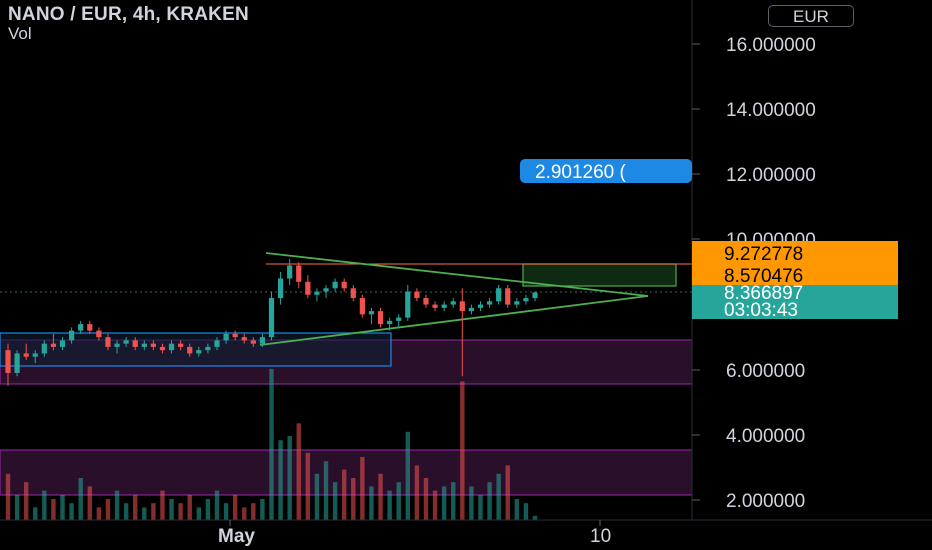 This screenshot has width=932, height=550. What do you see at coordinates (600, 536) in the screenshot?
I see `x-tick-label: 10` at bounding box center [600, 536].